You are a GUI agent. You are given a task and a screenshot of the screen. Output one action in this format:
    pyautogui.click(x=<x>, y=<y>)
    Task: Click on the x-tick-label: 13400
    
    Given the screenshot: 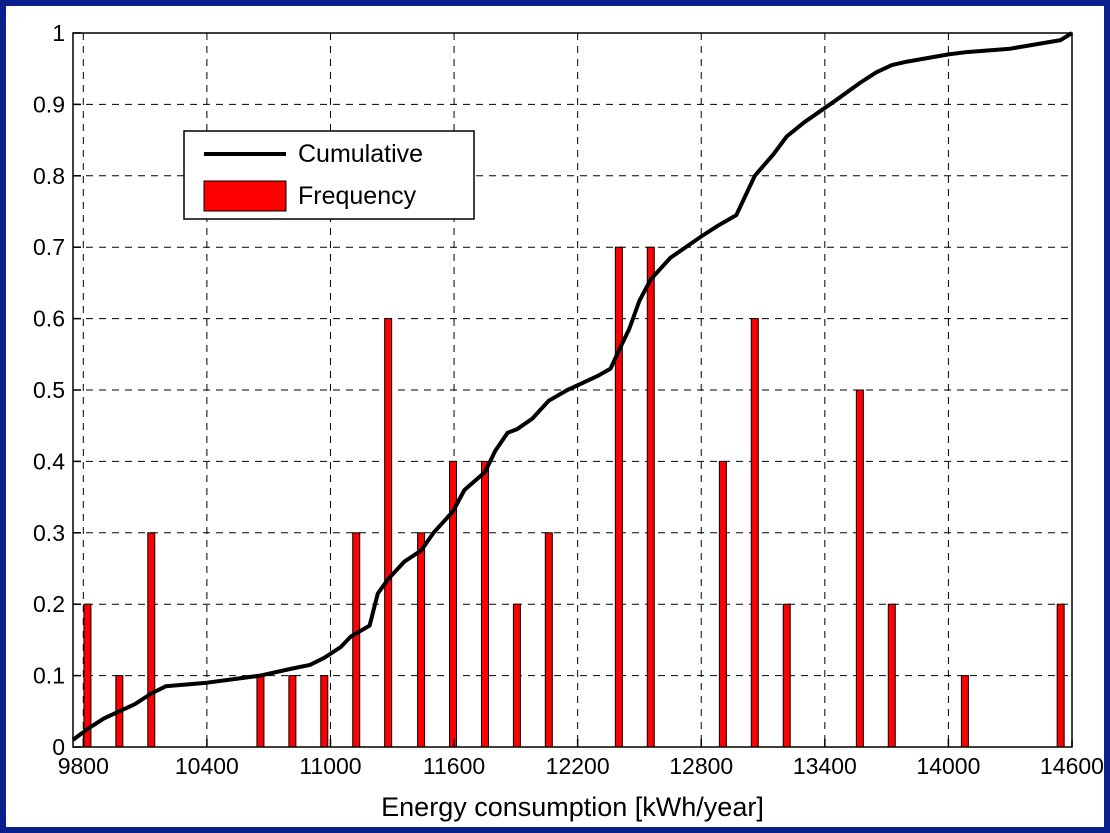 What is the action you would take?
    pyautogui.click(x=825, y=766)
    